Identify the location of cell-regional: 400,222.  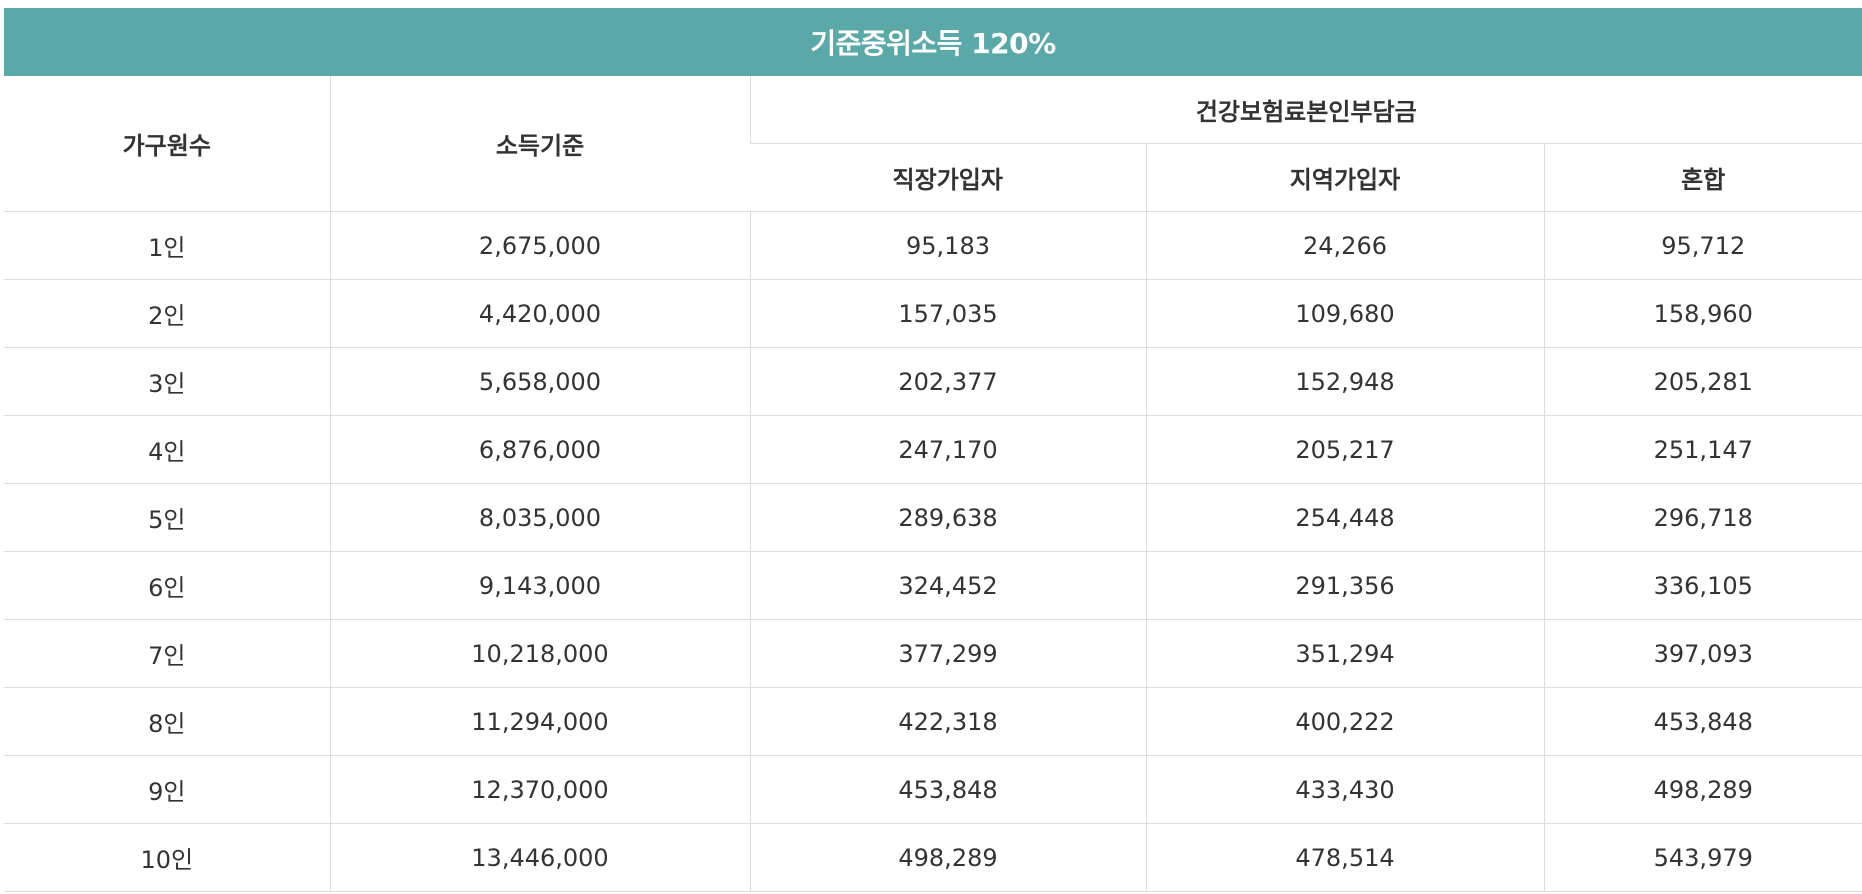
(1344, 721).